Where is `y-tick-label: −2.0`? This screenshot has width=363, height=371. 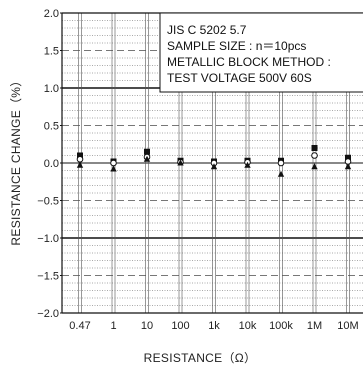
y-tick-label: −2.0 is located at coordinates (48, 314).